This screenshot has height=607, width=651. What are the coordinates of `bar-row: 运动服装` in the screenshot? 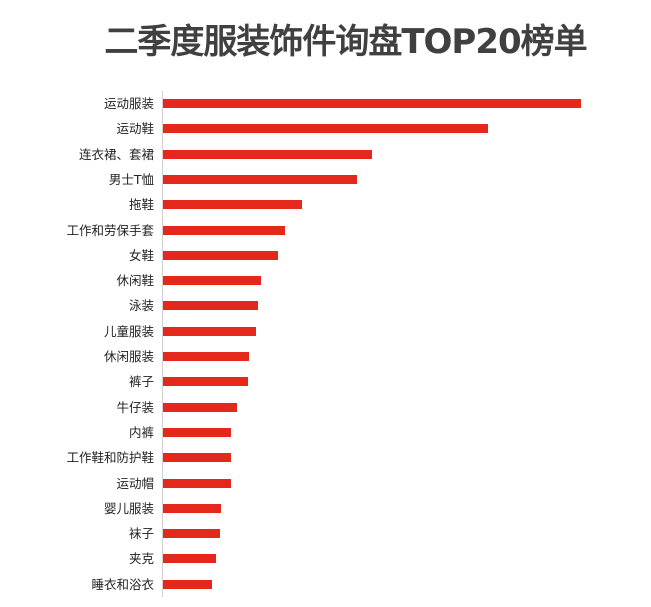 It's located at (325, 103).